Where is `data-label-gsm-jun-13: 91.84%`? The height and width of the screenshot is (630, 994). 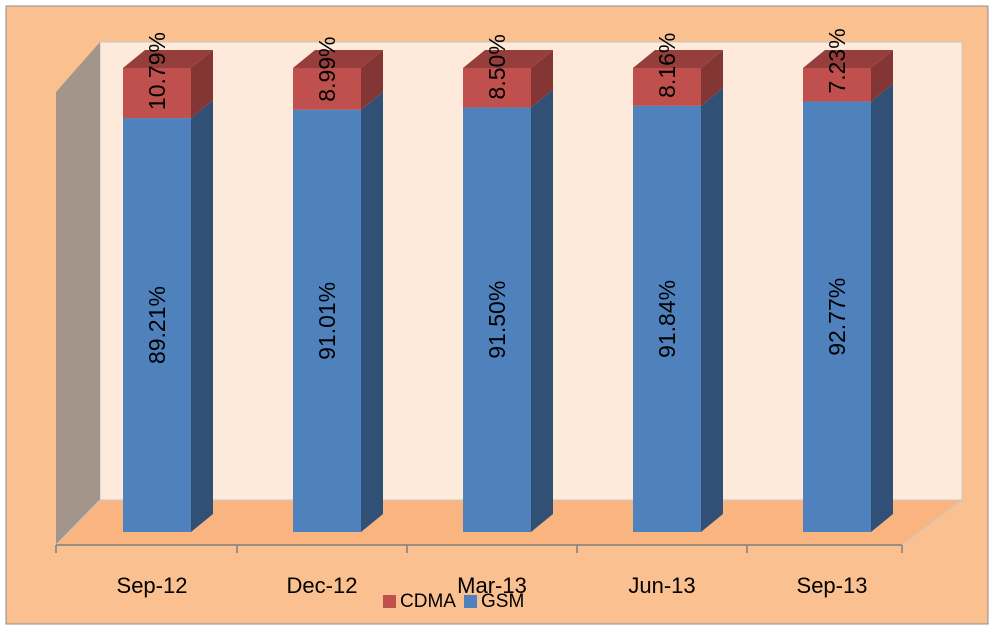
data-label-gsm-jun-13: 91.84% is located at coordinates (667, 319).